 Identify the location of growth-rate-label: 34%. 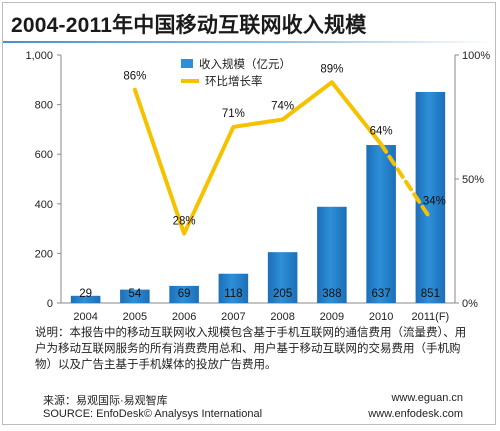
(434, 202).